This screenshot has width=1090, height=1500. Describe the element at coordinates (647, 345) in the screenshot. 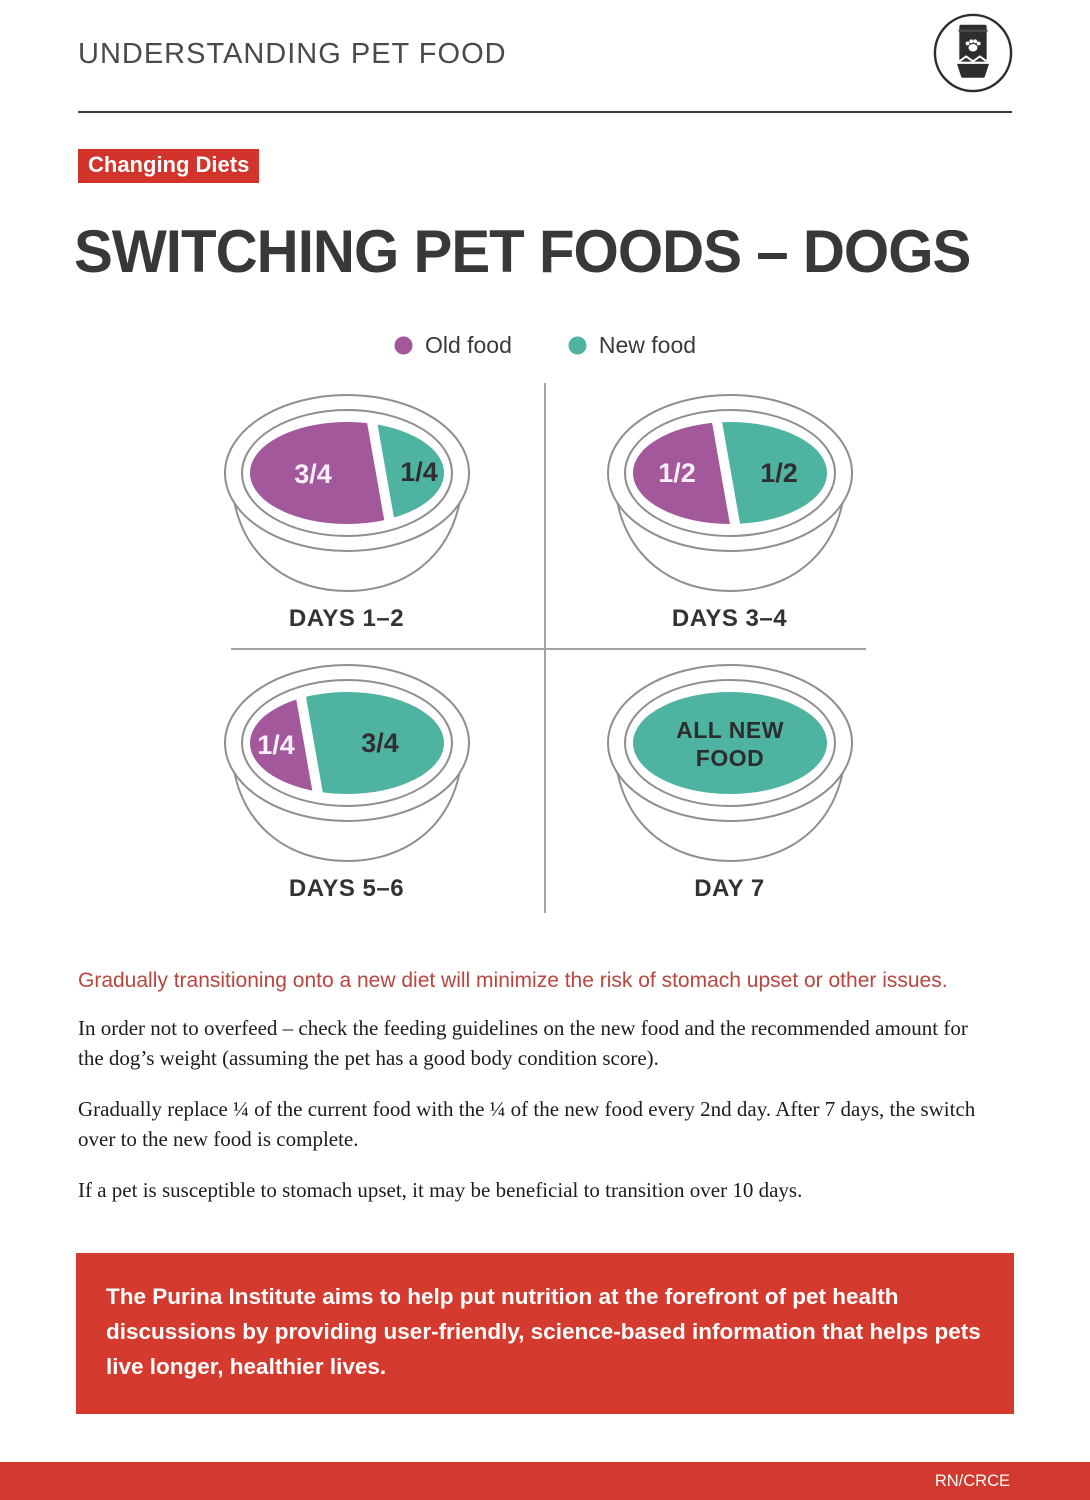

I see `legend-label-new: New food` at that location.